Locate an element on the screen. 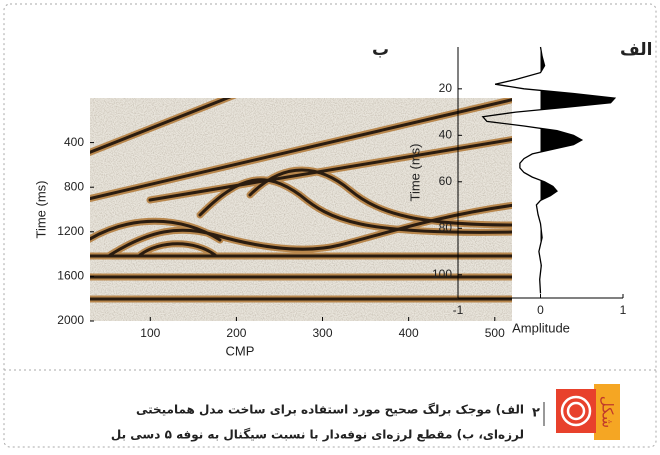 Image resolution: width=660 pixels, height=455 pixels. x-tick-label: 500 is located at coordinates (495, 333).